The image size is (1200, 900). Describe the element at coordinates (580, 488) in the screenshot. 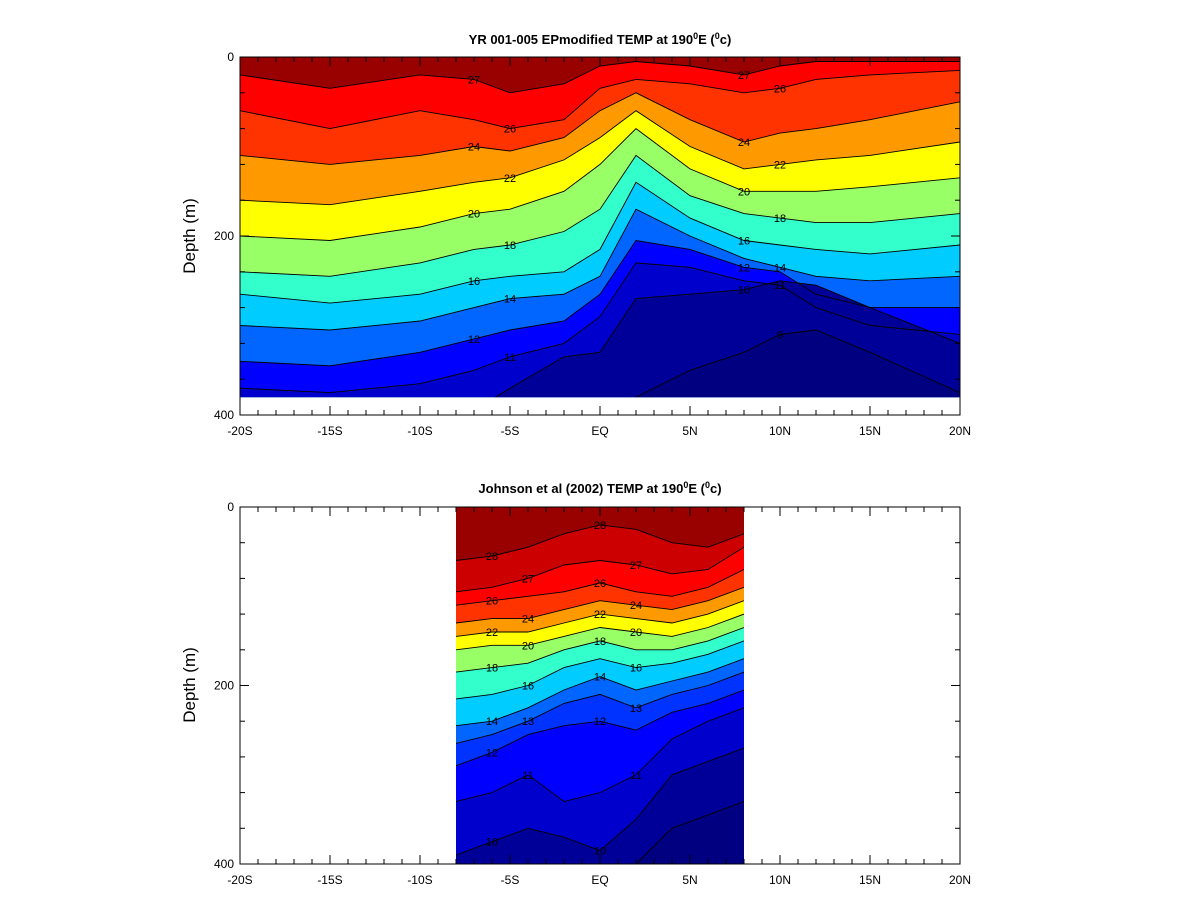

I see `title-text: Johnson et al (2002) TEMP at 190` at that location.